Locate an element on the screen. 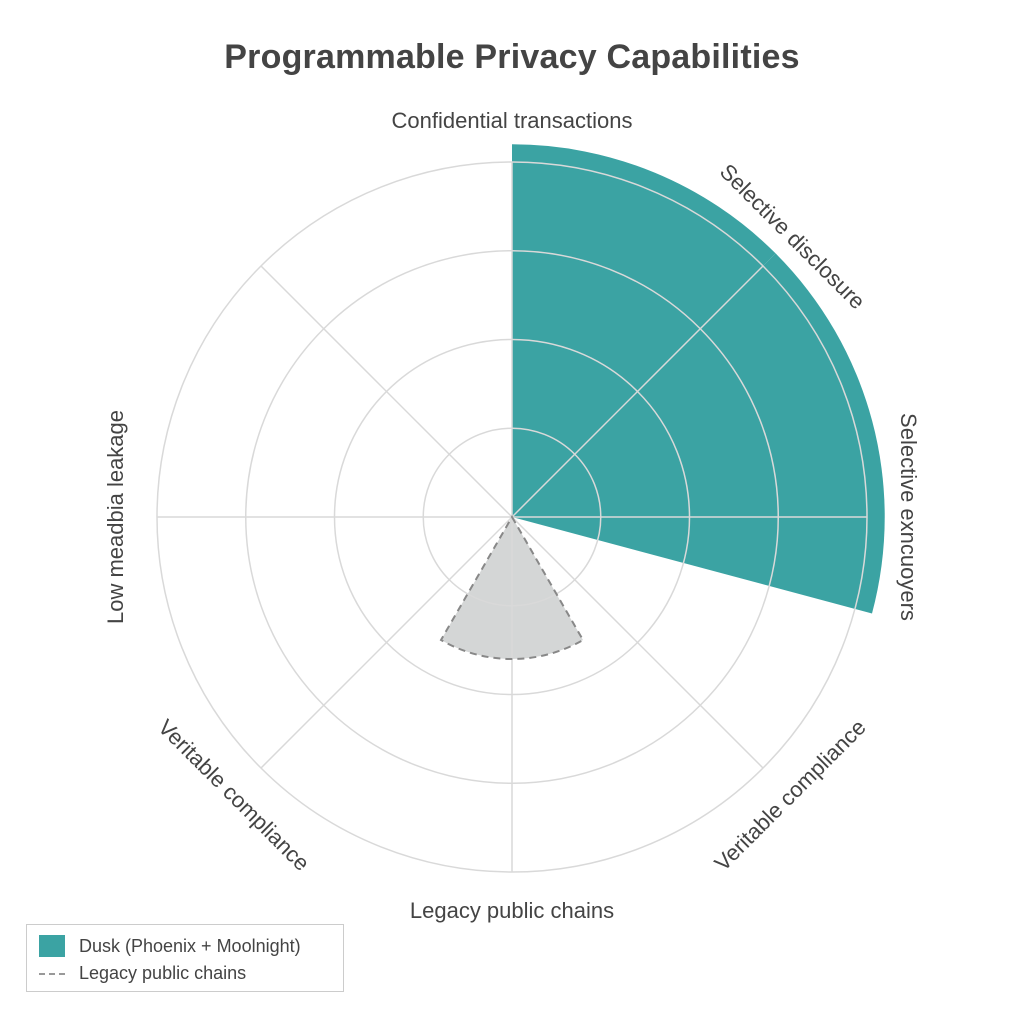 The height and width of the screenshot is (1024, 1024). axis-label-6: Low meadbia leakage is located at coordinates (115, 517).